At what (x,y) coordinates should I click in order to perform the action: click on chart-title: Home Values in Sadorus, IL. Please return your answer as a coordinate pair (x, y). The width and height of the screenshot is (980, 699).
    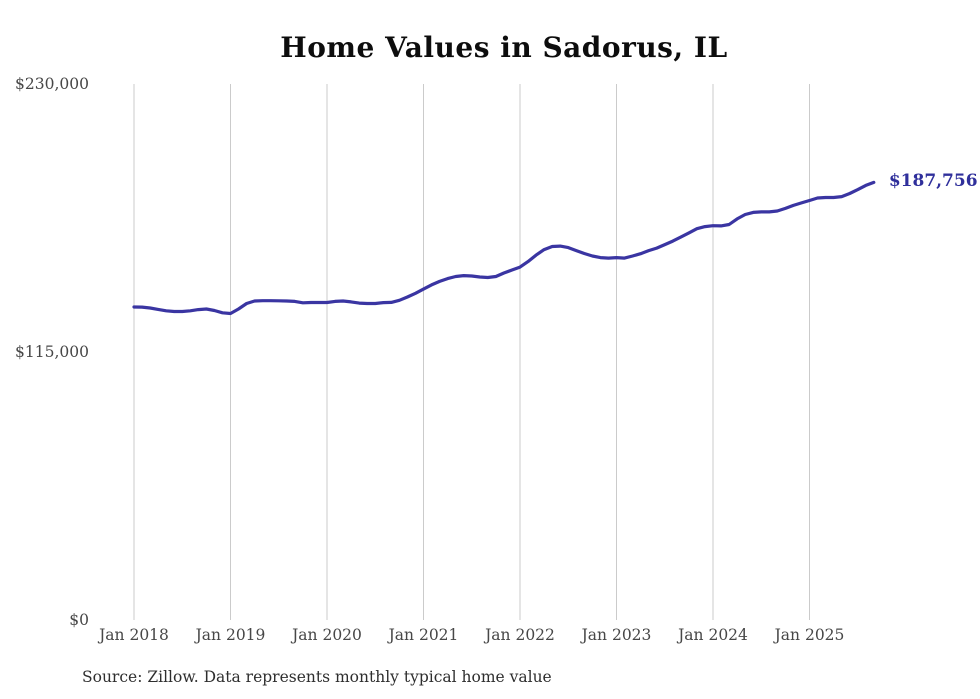
    Looking at the image, I should click on (504, 47).